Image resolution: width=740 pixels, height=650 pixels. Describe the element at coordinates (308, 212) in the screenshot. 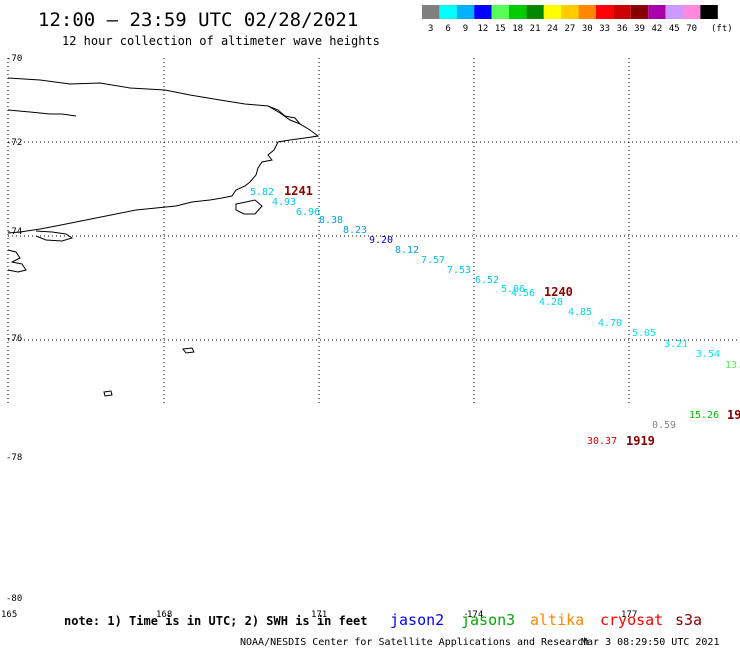

I see `wave-height-label: 6.96` at that location.